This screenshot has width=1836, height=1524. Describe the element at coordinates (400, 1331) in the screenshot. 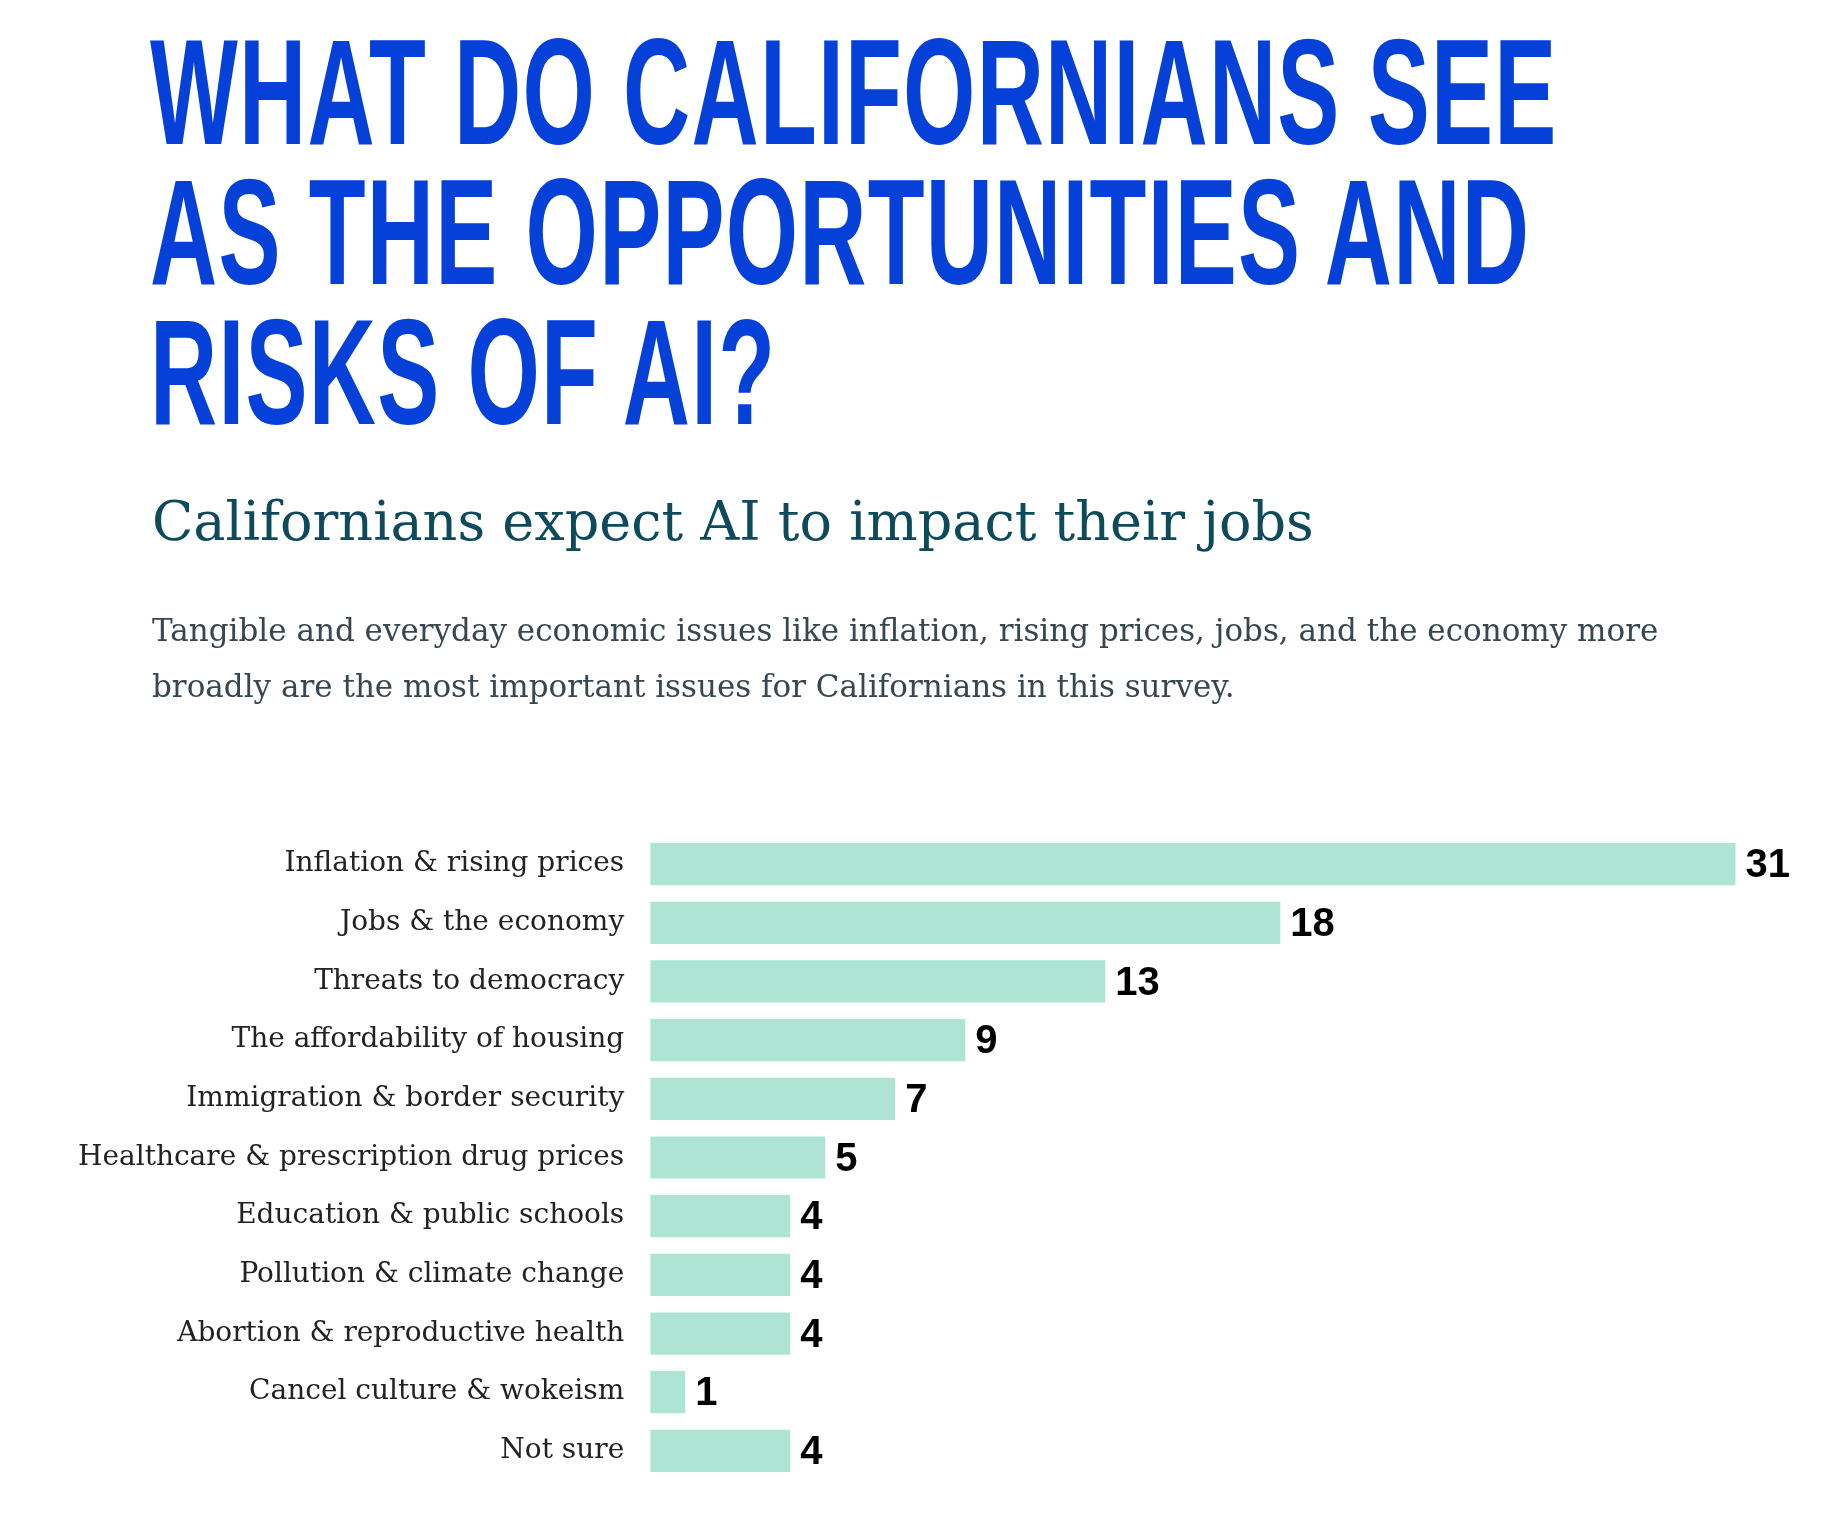

I see `y-tick-label: Abortion & reproductive health` at that location.